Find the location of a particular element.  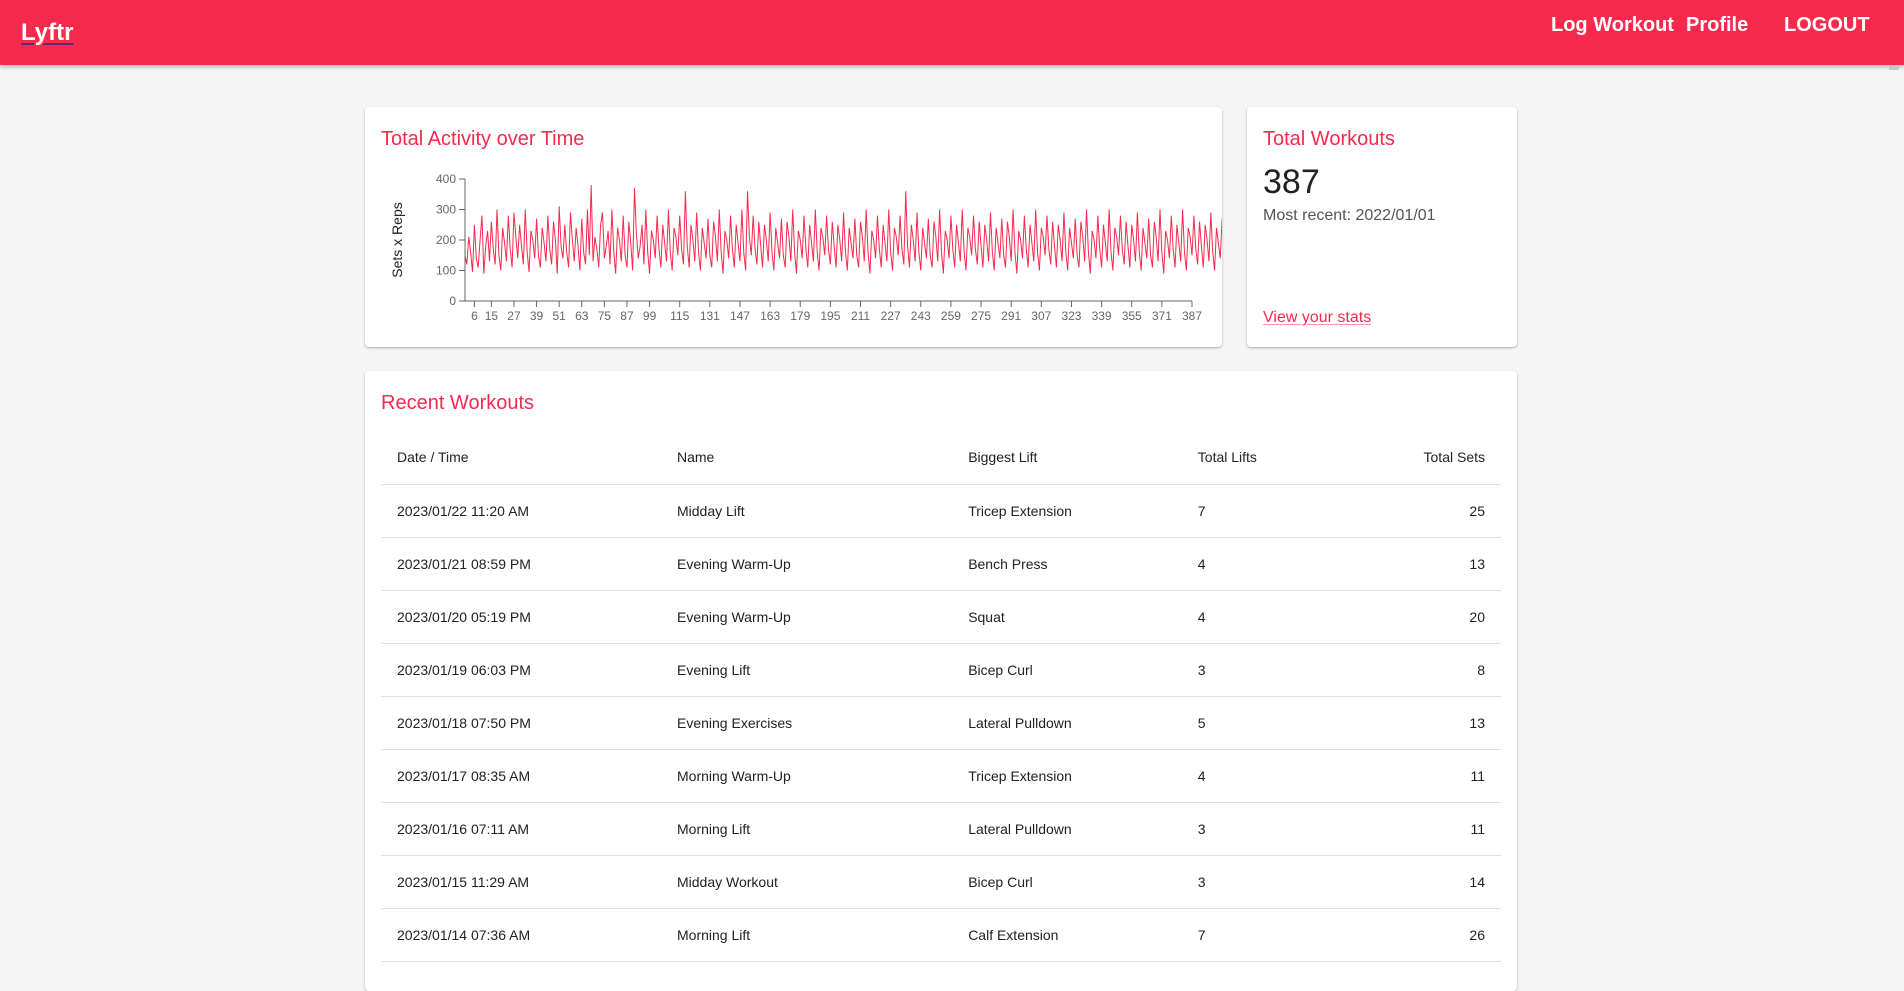

cell-total-sets: 20 is located at coordinates (1420, 617).